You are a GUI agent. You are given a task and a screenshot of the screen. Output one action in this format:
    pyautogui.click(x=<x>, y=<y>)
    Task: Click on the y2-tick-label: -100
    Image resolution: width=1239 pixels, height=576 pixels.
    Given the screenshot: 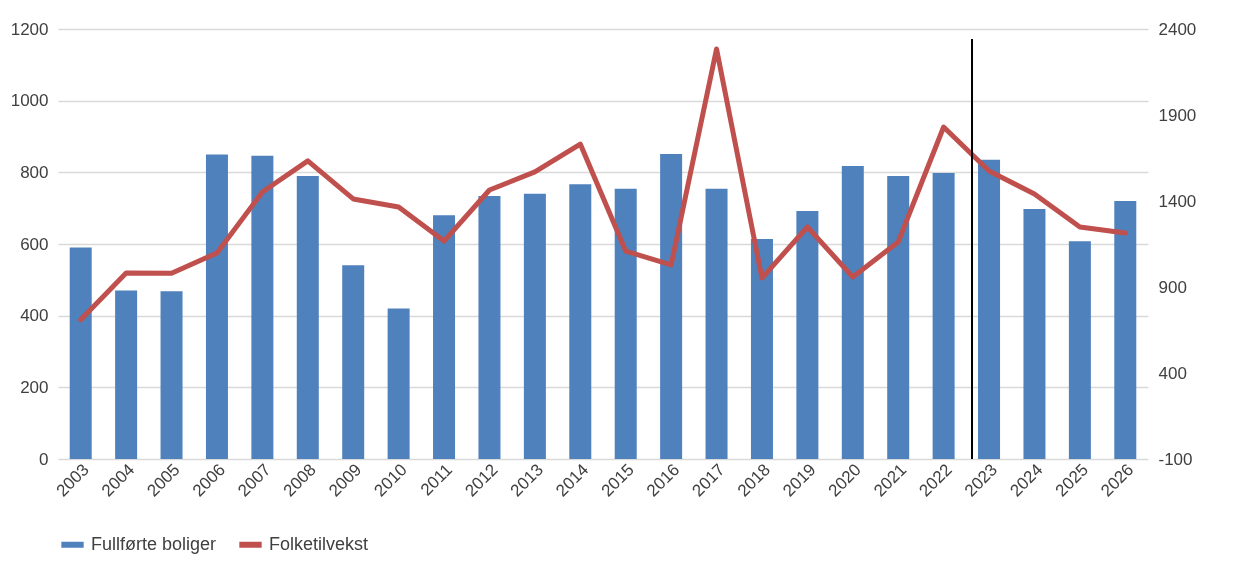 What is the action you would take?
    pyautogui.click(x=1175, y=459)
    